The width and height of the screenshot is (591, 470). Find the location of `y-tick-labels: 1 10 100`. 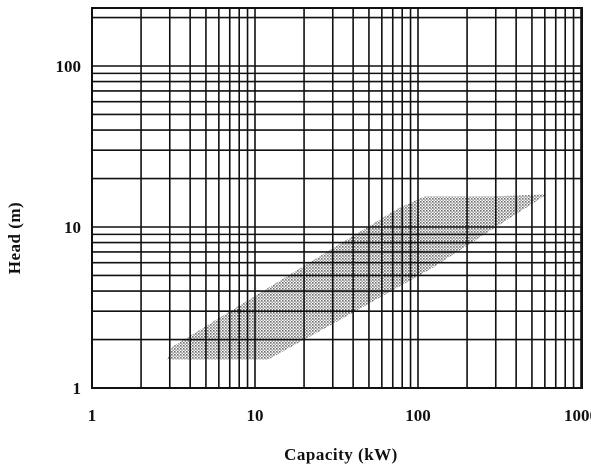

y-tick-labels: 1 10 100 is located at coordinates (69, 227).